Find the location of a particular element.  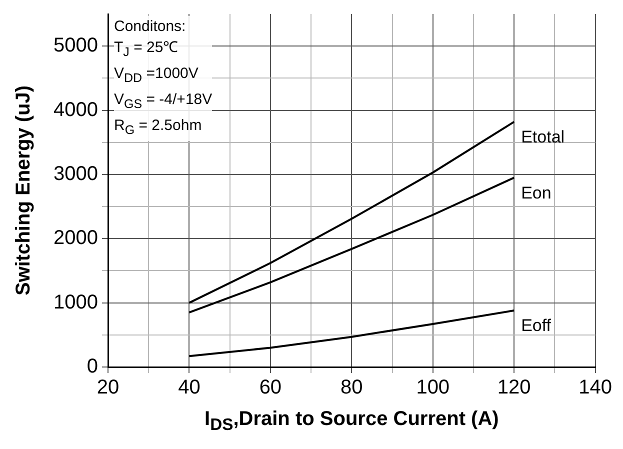

x-tick-label: 80 is located at coordinates (351, 387).